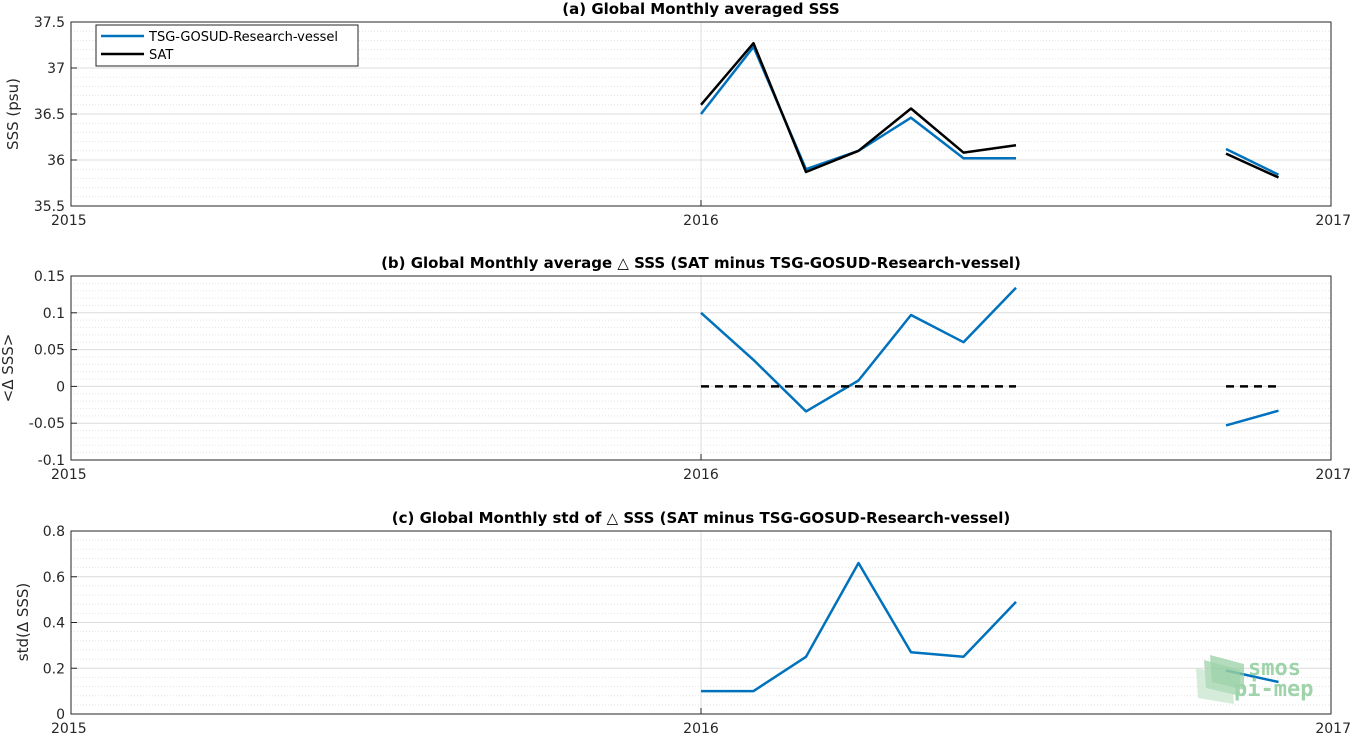  I want to click on legend-label-tsg: TSG-GOSUD-Research-vessel, so click(243, 37).